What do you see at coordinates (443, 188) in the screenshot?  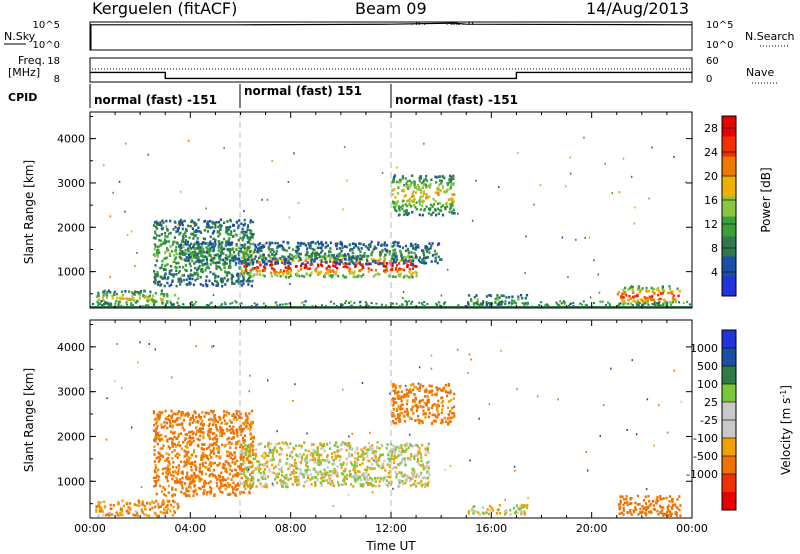 I see `power-noise-cell` at bounding box center [443, 188].